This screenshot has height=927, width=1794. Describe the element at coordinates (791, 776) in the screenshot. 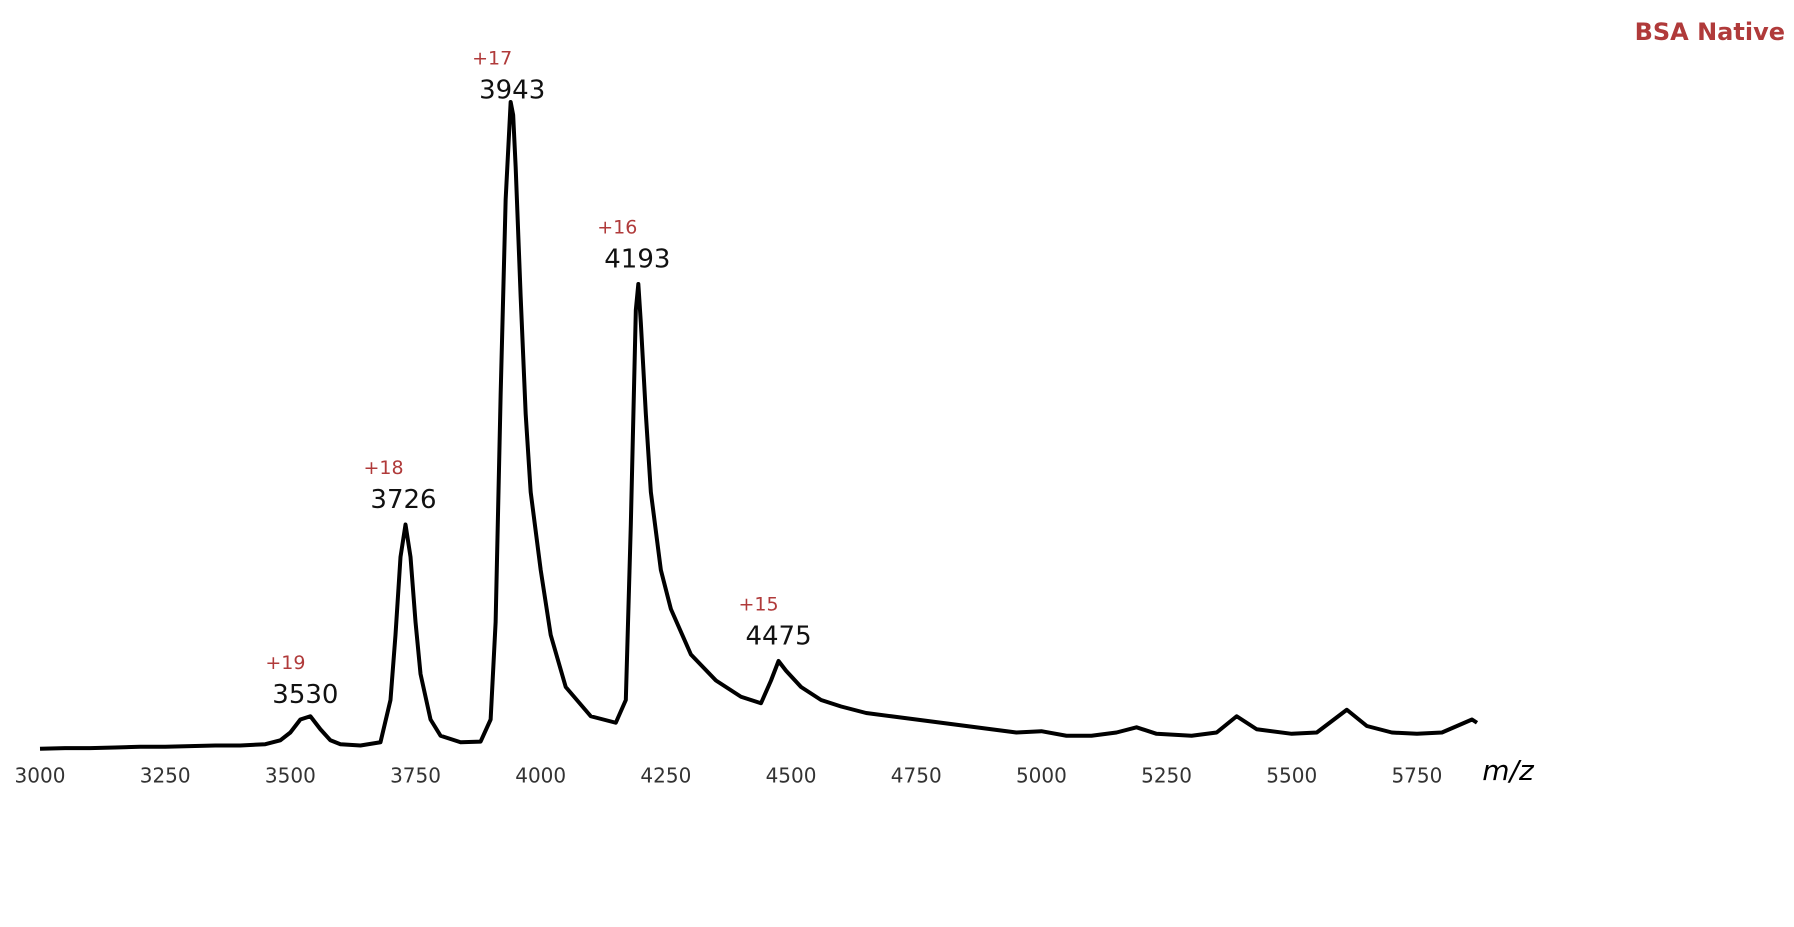

I see `x-tick-label: 4500` at that location.